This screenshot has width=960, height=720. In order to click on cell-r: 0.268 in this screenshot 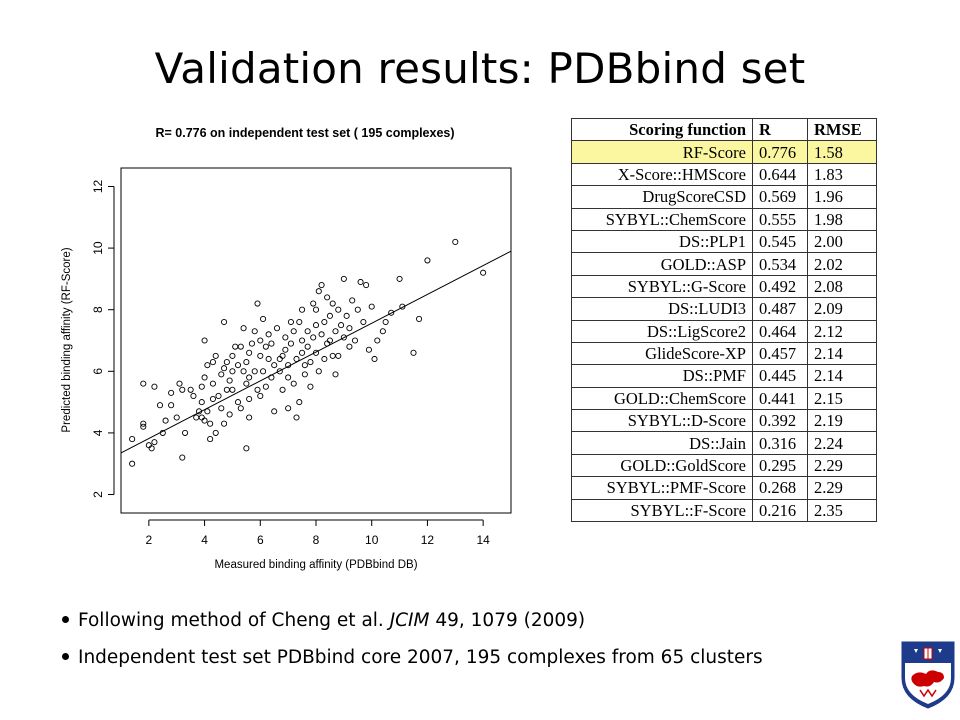, I will do `click(780, 488)`.